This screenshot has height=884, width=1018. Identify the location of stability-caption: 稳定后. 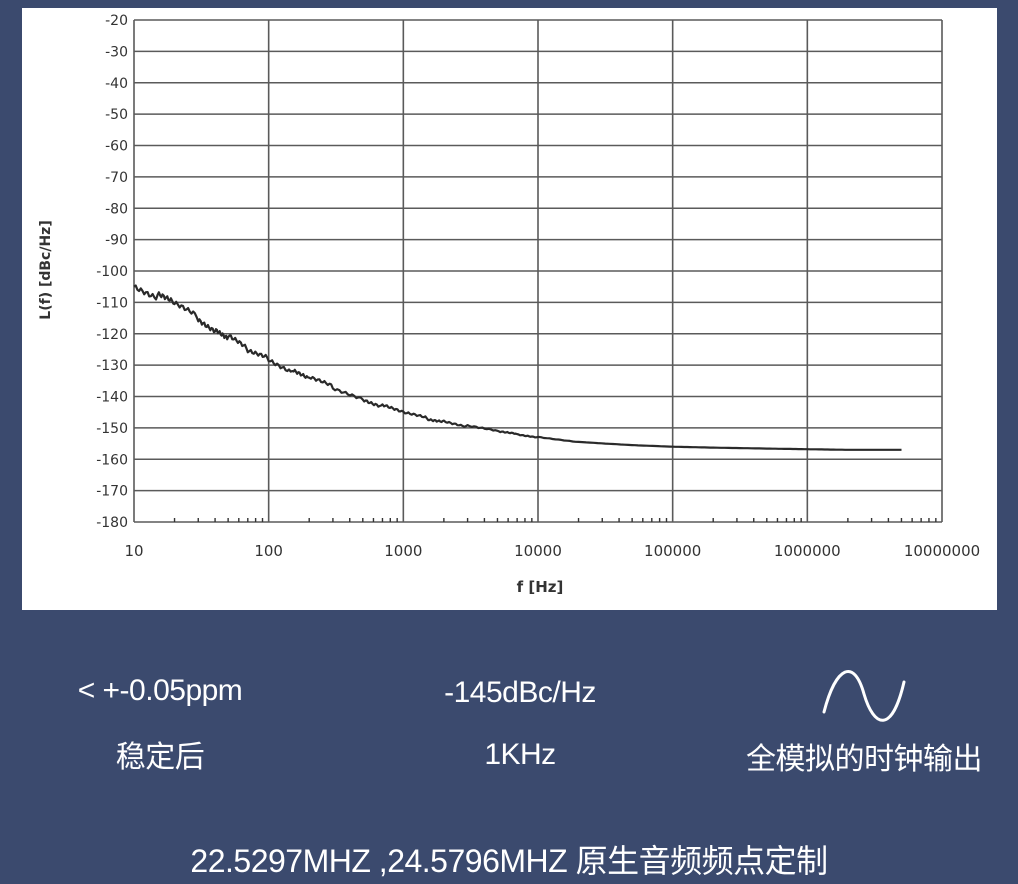
(160, 757).